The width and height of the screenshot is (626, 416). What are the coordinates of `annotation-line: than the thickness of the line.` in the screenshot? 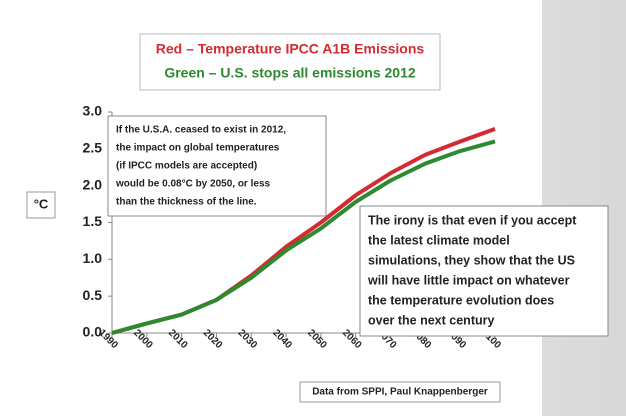 It's located at (186, 202).